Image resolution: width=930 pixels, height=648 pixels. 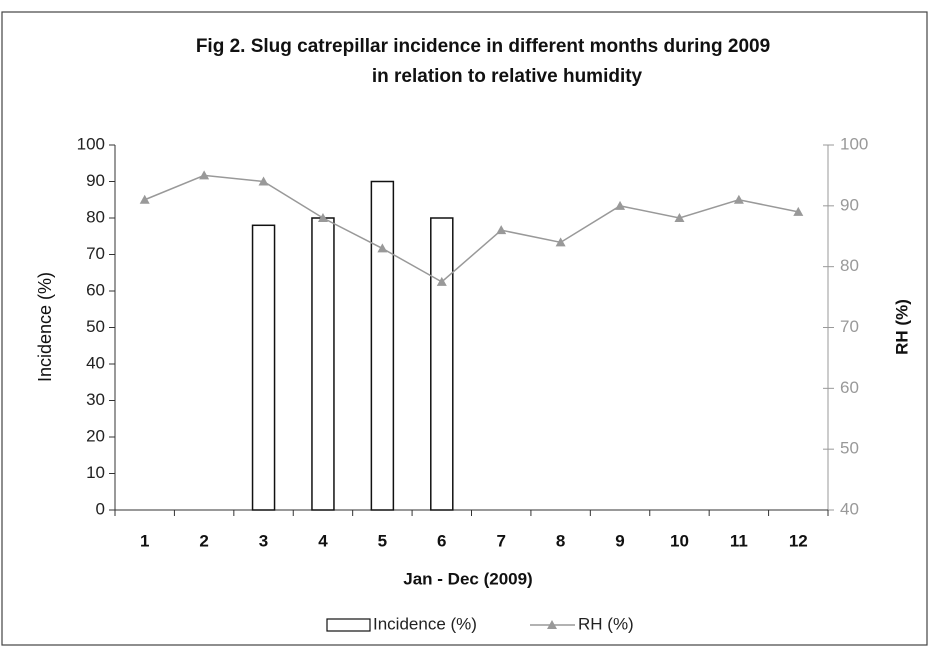 What do you see at coordinates (95, 399) in the screenshot?
I see `y-tick-label: 30` at bounding box center [95, 399].